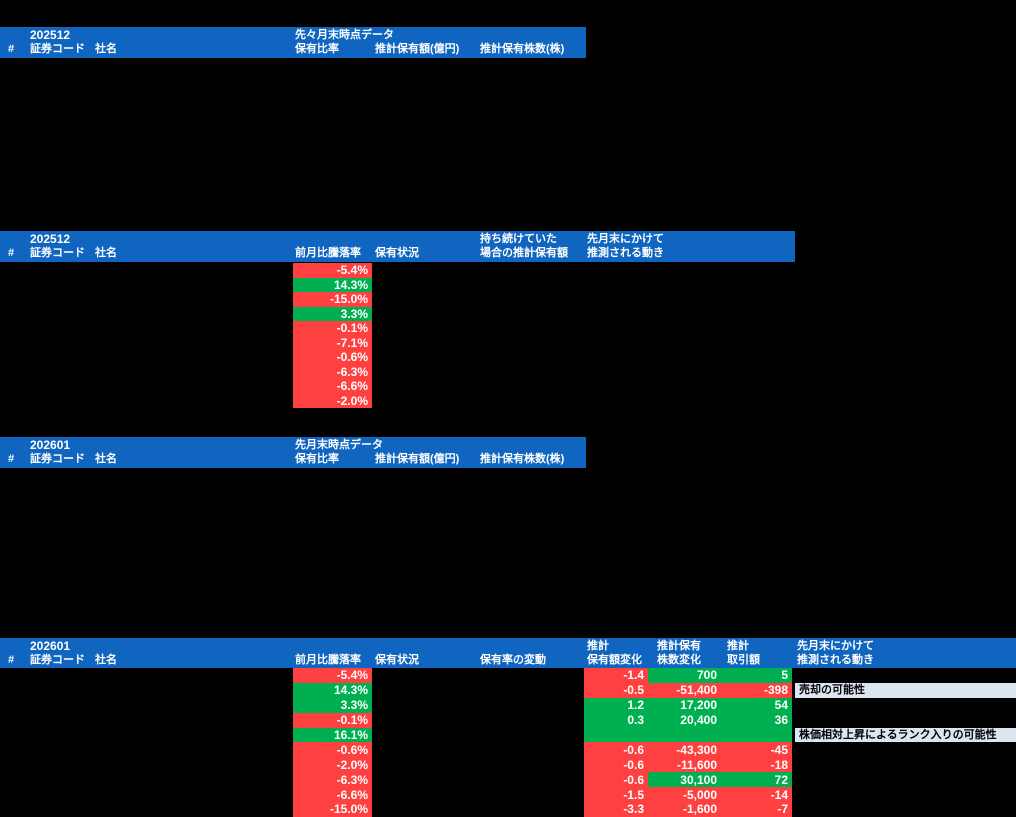  I want to click on note-cell: 売却の可能性, so click(905, 690).